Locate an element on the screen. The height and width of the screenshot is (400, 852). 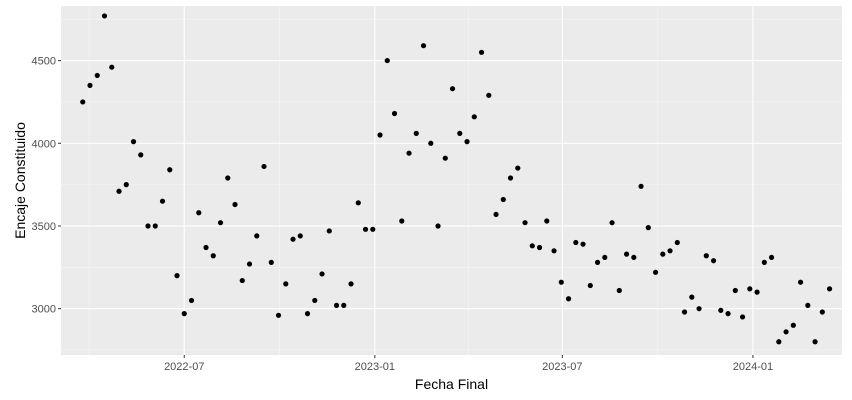
x-axis: 2022-07 2023-01 2023-07 2024-01 is located at coordinates (468, 364).